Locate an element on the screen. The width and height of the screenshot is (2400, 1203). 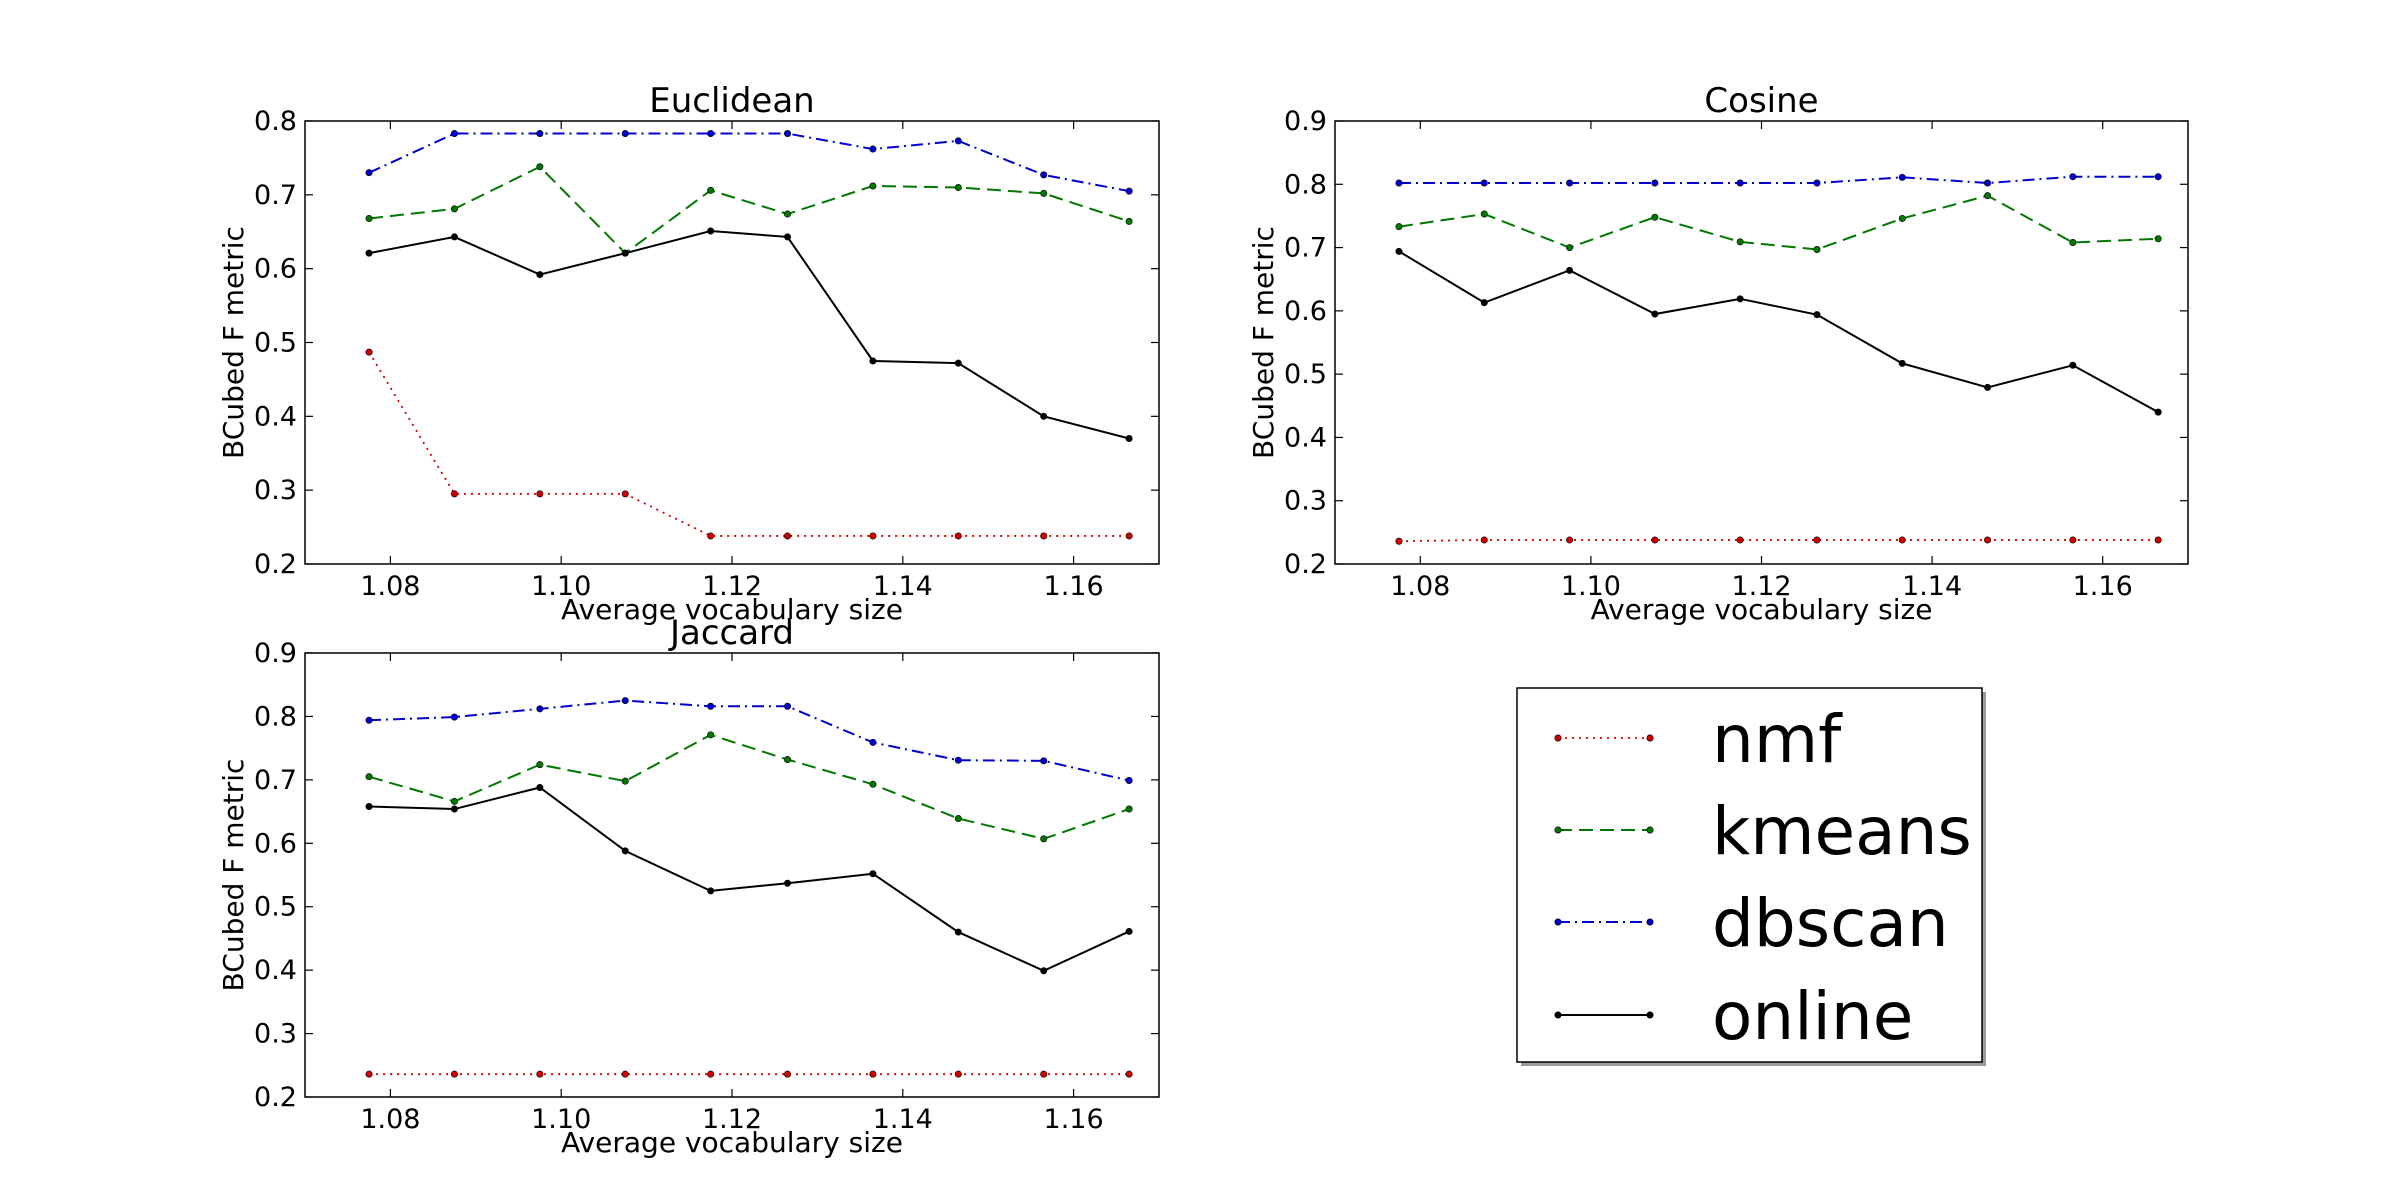
chart-title: Cosine is located at coordinates (1761, 101).